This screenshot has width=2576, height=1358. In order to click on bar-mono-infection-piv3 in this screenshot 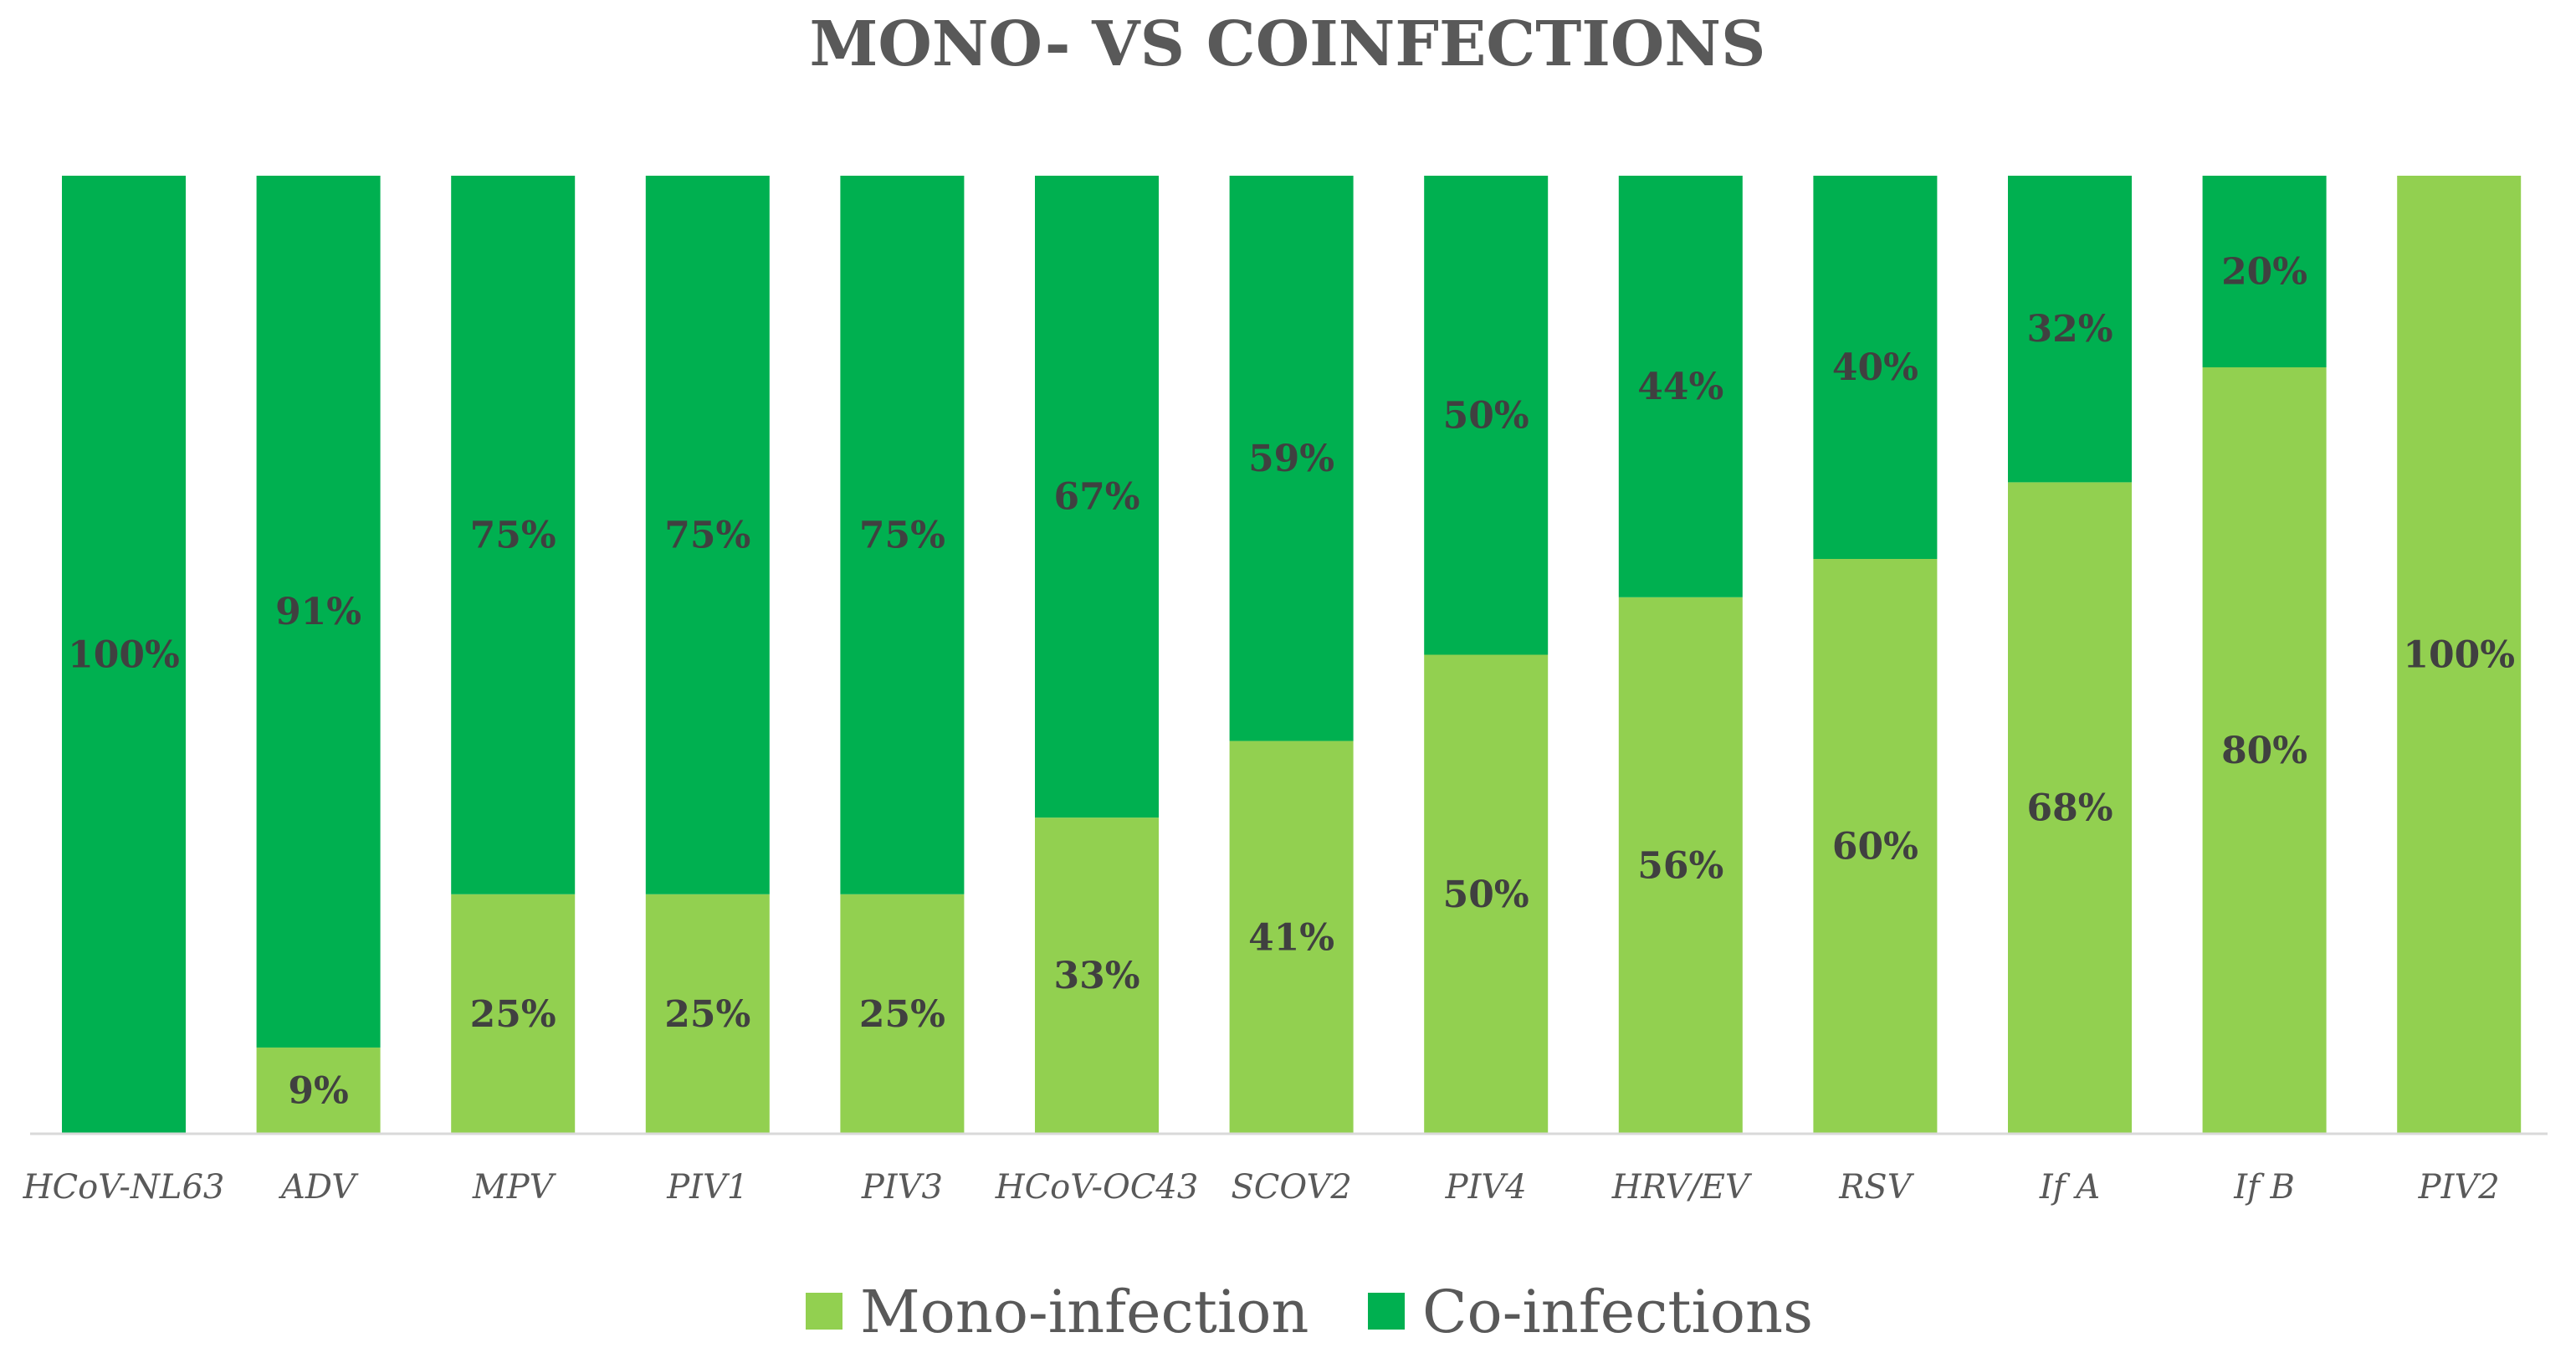, I will do `click(903, 1014)`.